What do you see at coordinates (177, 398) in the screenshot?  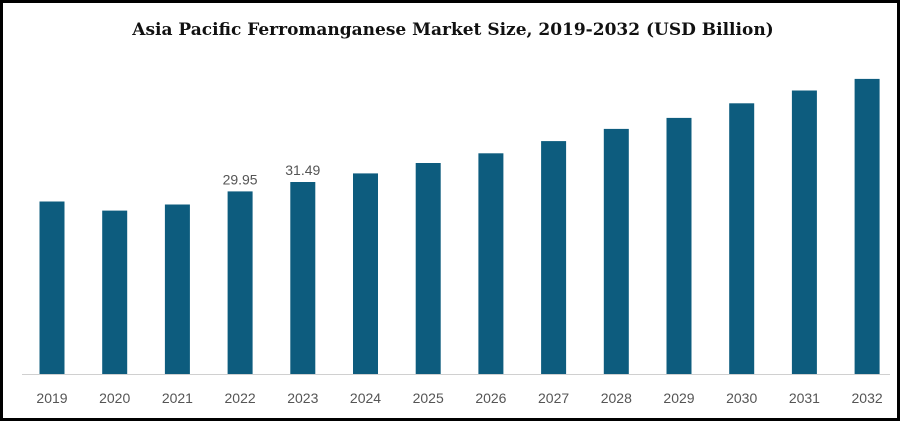 I see `x-tick-label: 2021` at bounding box center [177, 398].